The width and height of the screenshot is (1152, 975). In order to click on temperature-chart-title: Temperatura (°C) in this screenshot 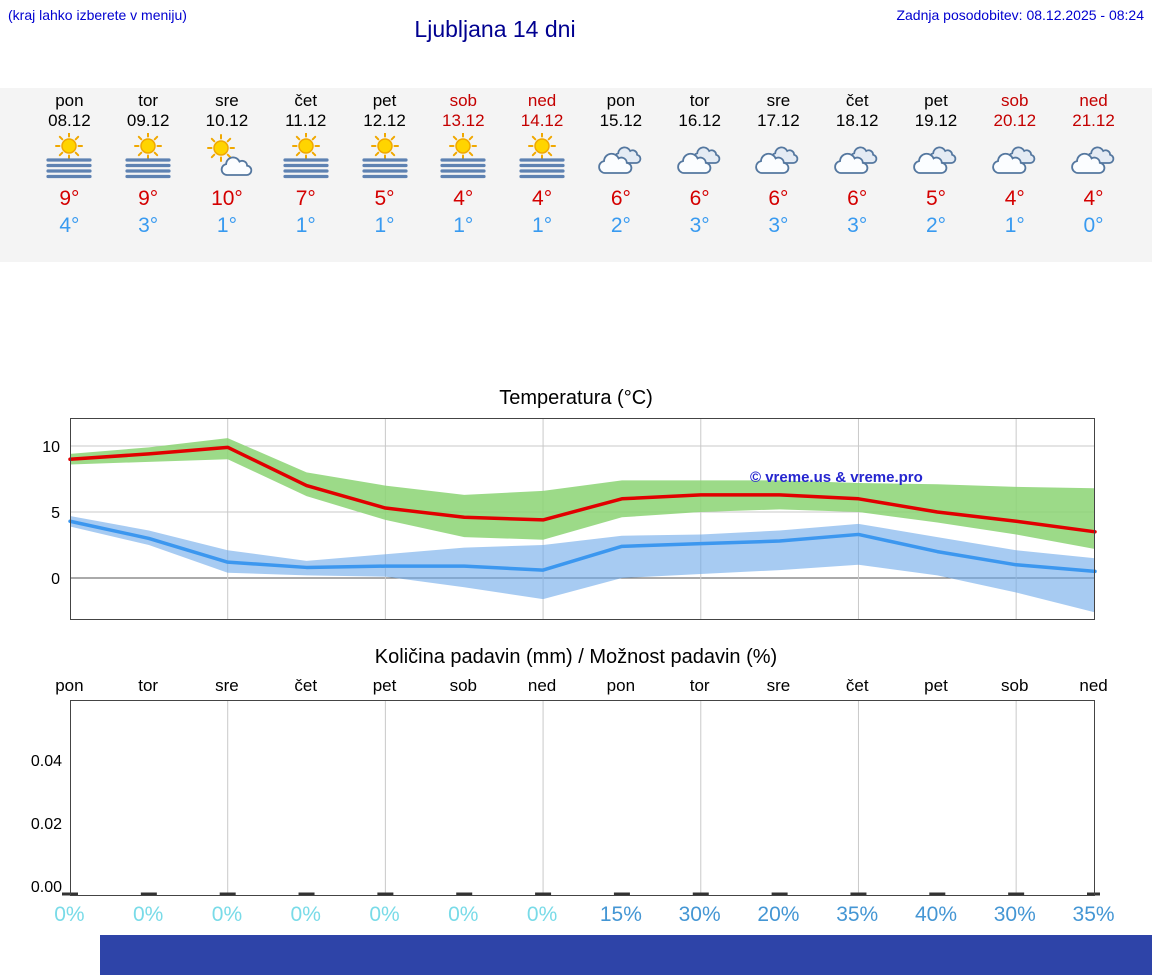, I will do `click(576, 398)`.